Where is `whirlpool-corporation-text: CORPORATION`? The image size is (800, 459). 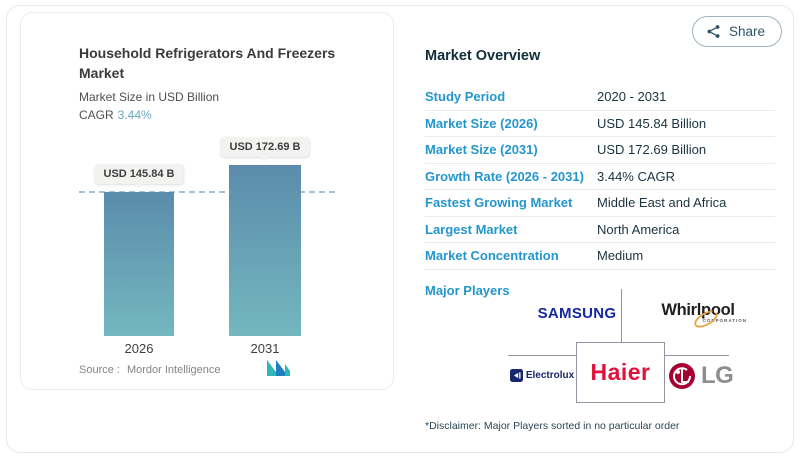 whirlpool-corporation-text: CORPORATION is located at coordinates (724, 320).